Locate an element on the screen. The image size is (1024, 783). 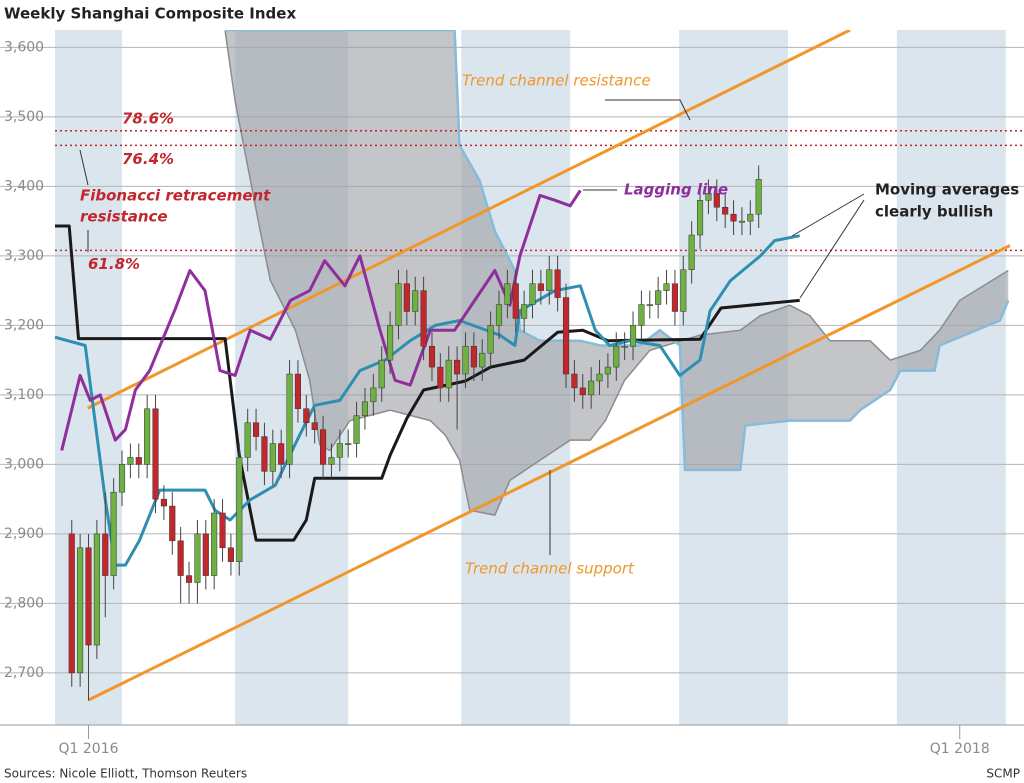
annotation: Trend channel support is located at coordinates (550, 569).